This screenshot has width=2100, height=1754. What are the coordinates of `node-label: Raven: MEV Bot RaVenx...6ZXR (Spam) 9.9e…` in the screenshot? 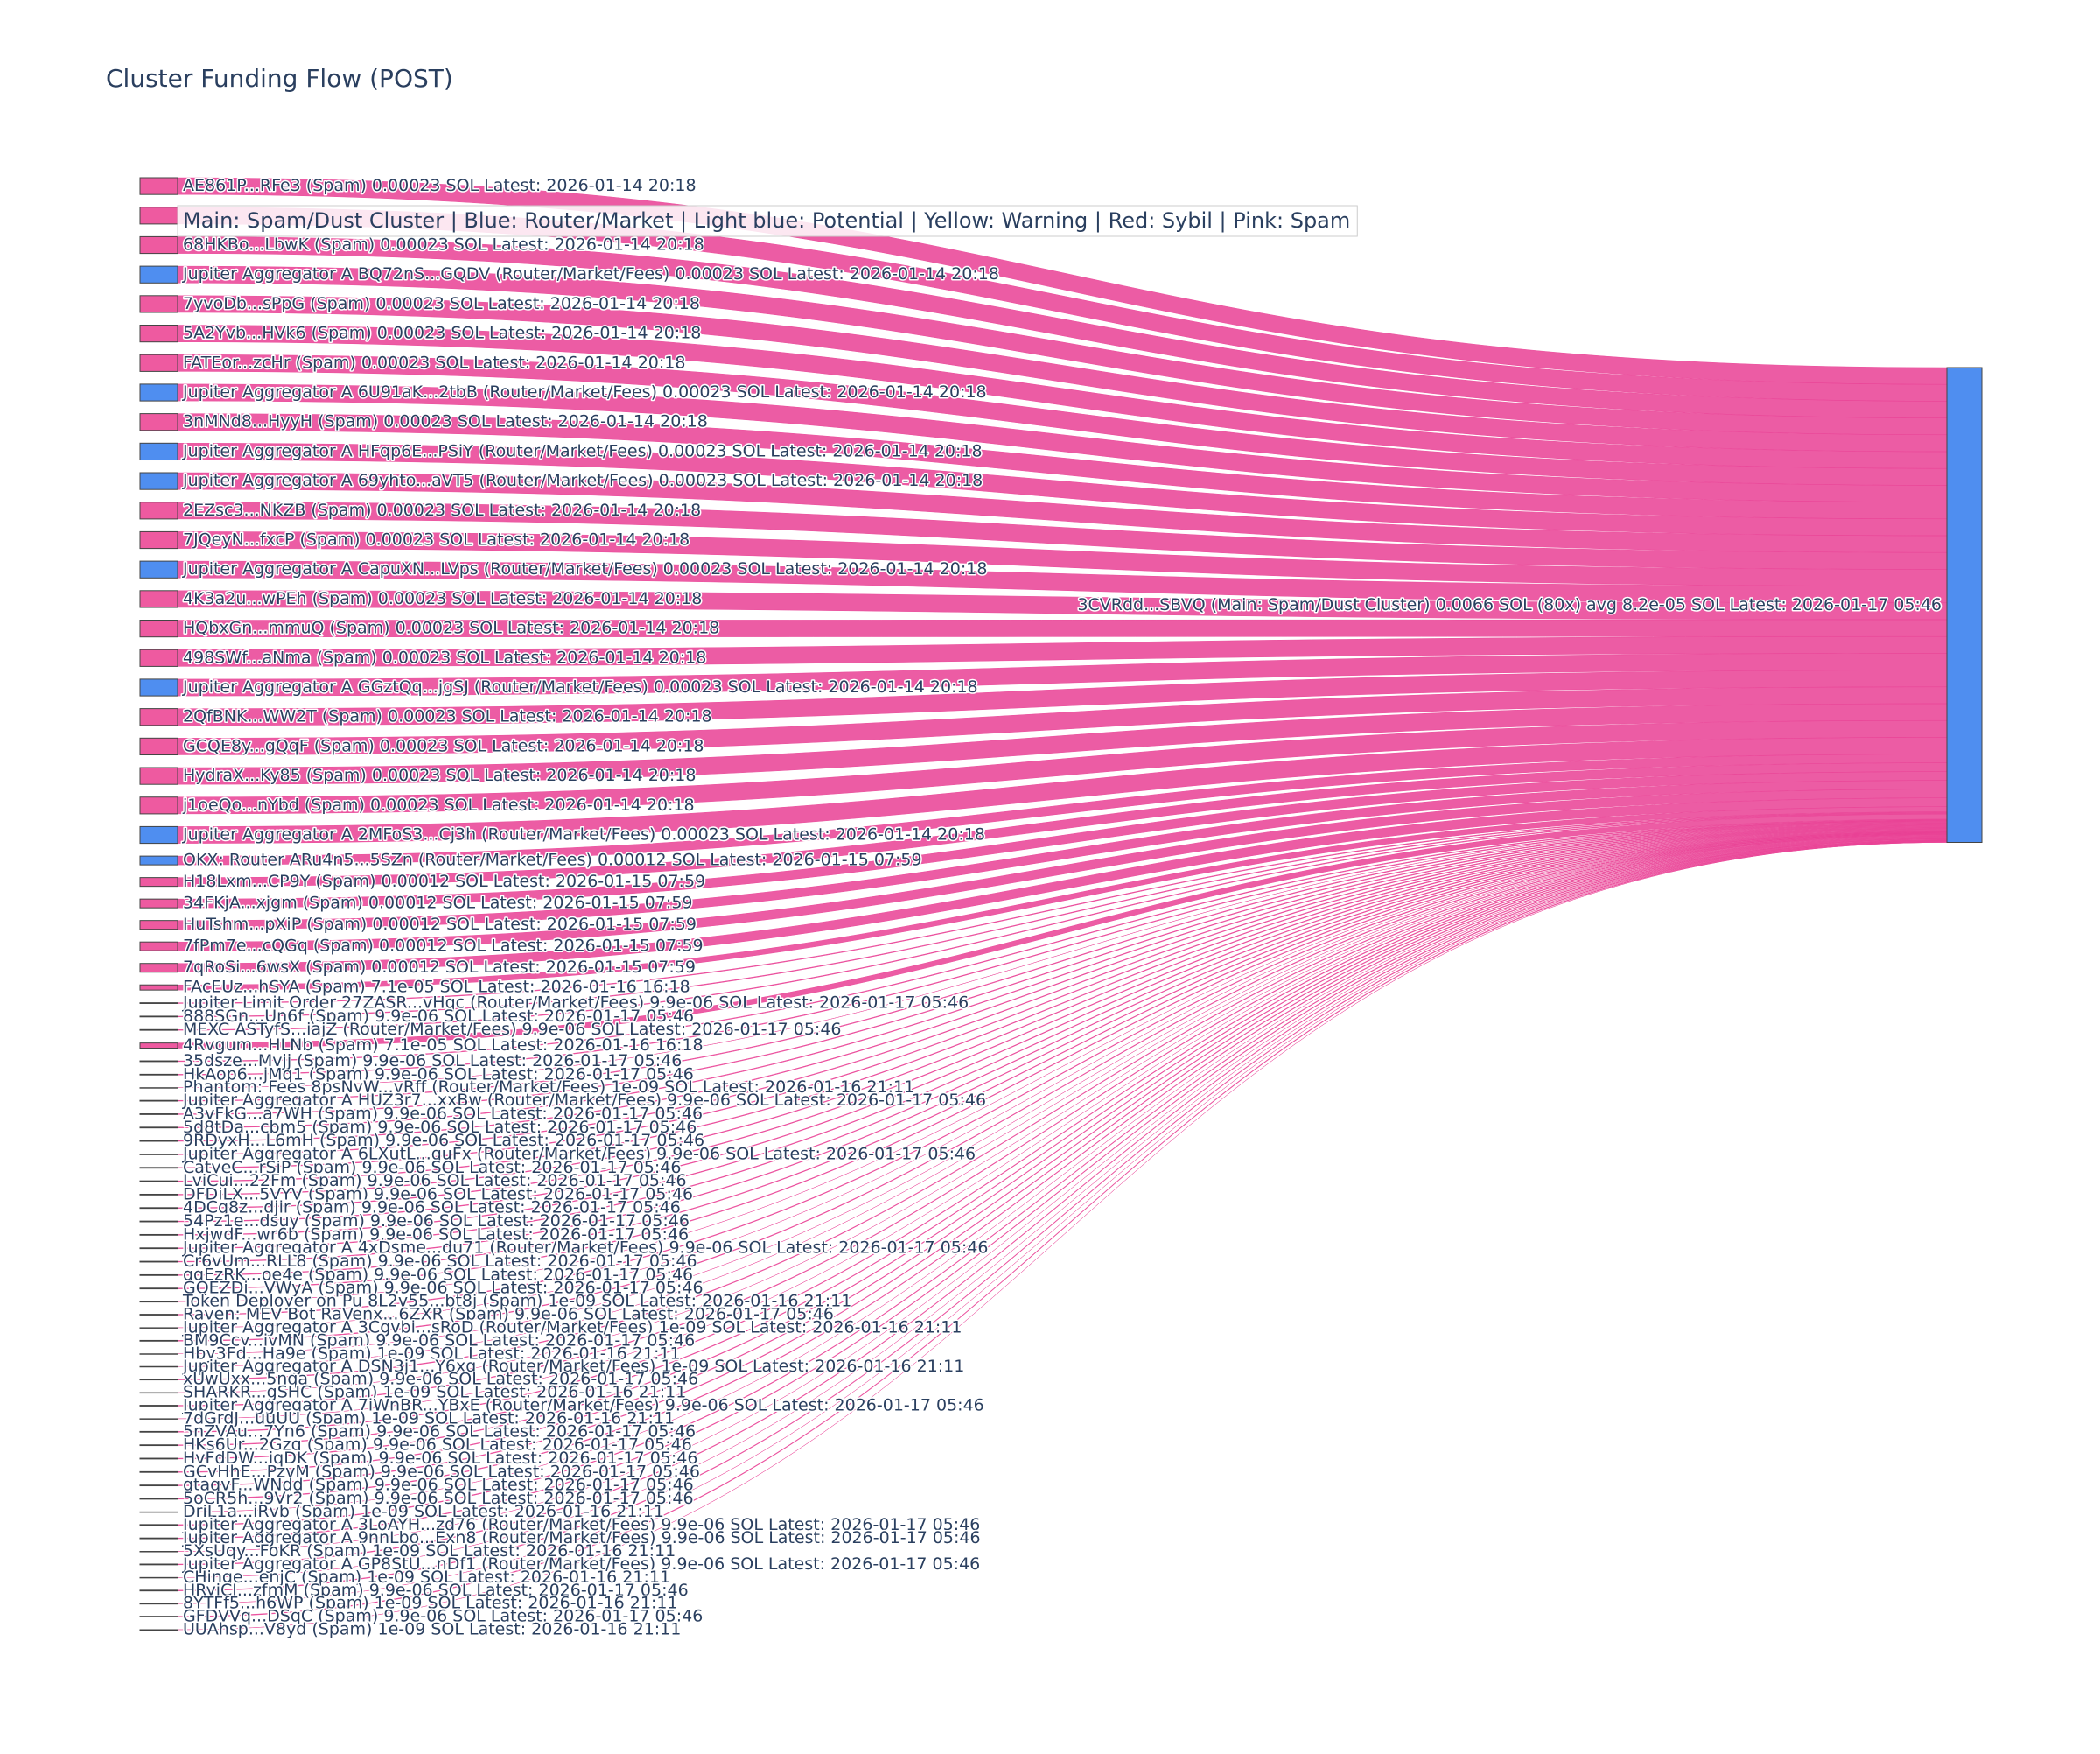 It's located at (508, 1314).